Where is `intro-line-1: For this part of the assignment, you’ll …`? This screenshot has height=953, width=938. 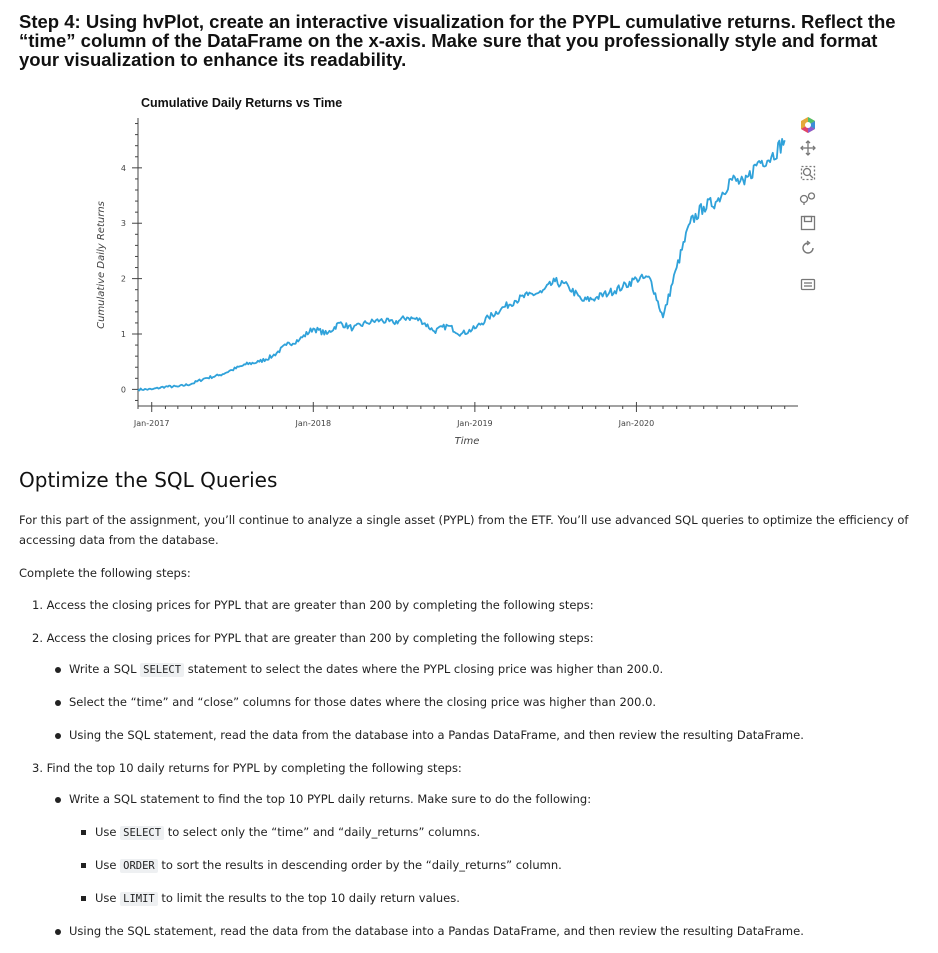
intro-line-1: For this part of the assignment, you’ll … is located at coordinates (464, 520).